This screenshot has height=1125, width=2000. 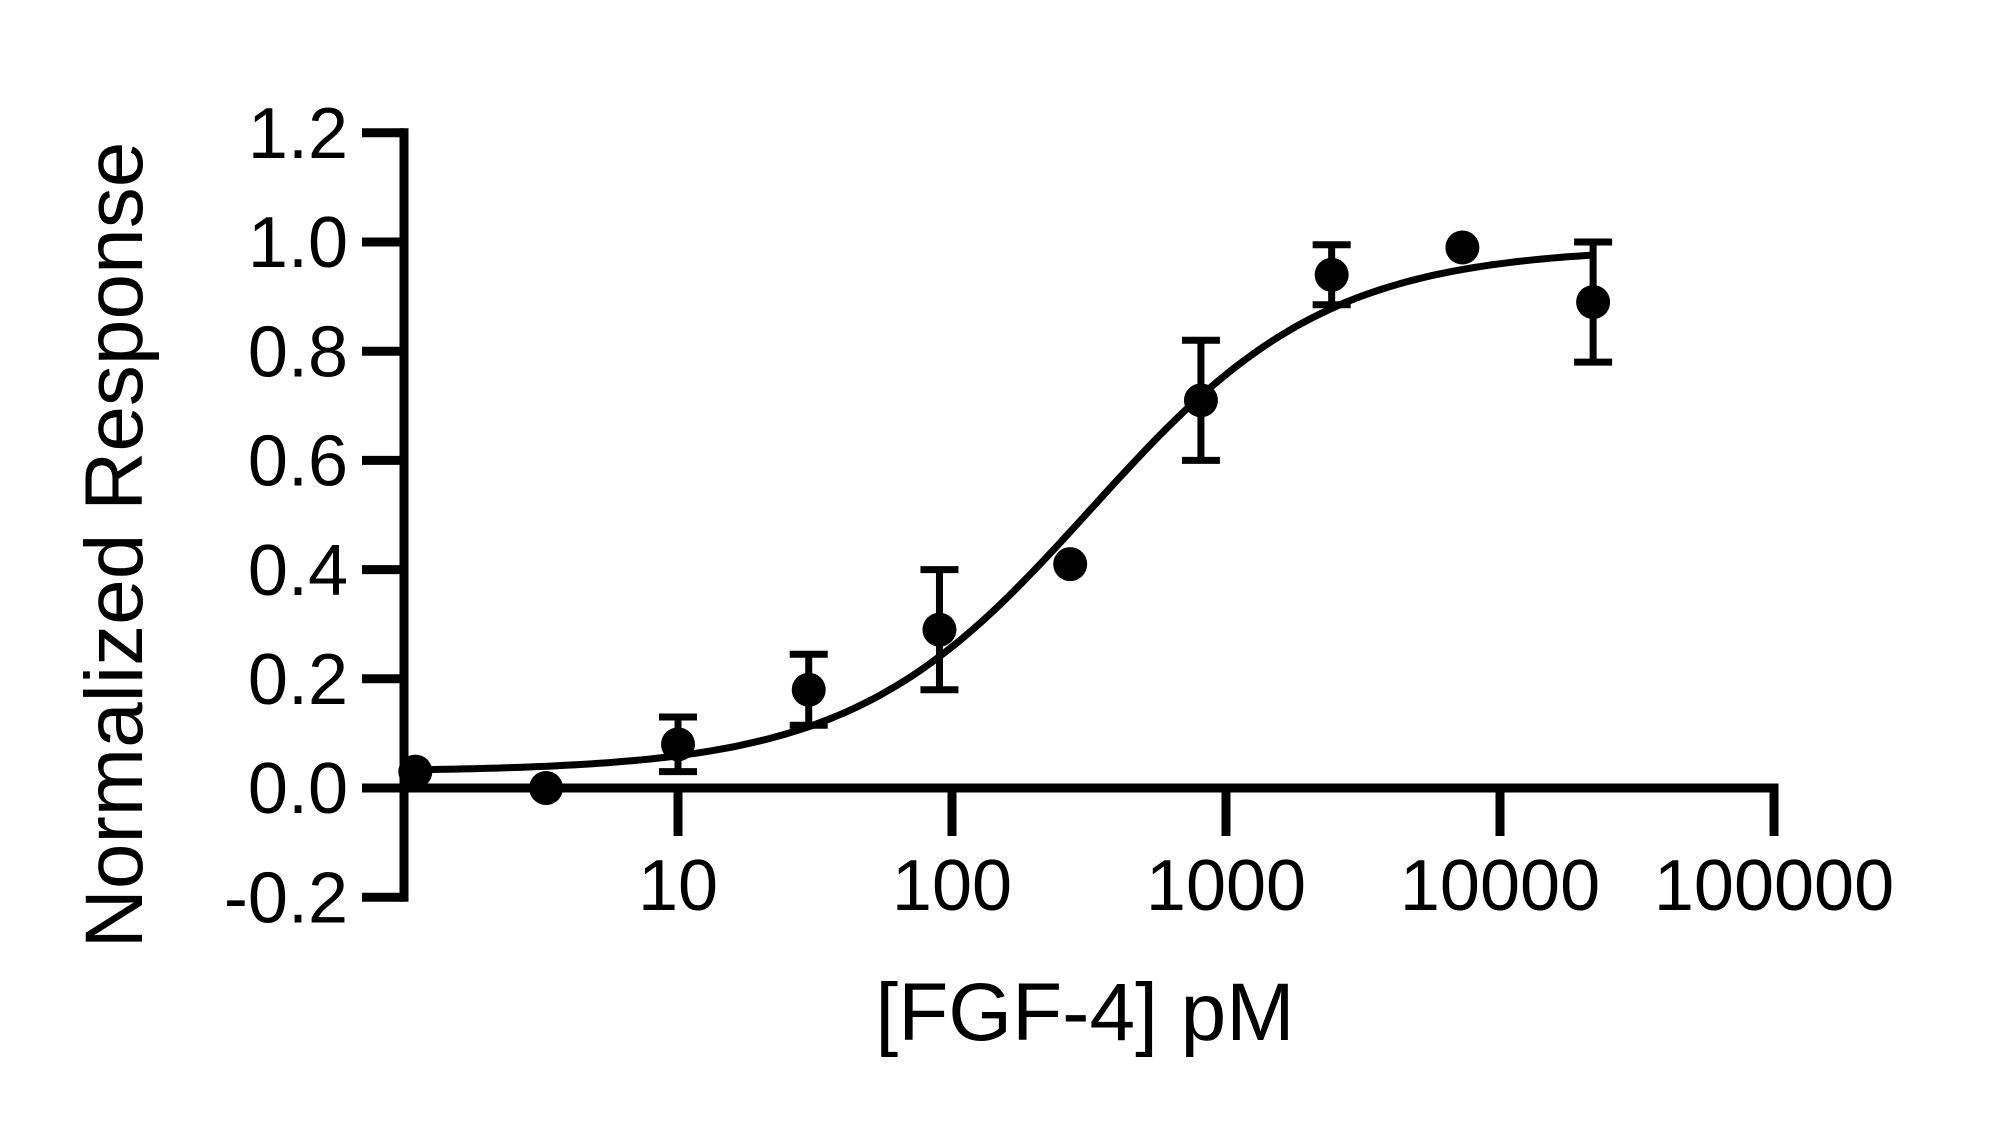 I want to click on x-tick-label: 1000, so click(x=1226, y=886).